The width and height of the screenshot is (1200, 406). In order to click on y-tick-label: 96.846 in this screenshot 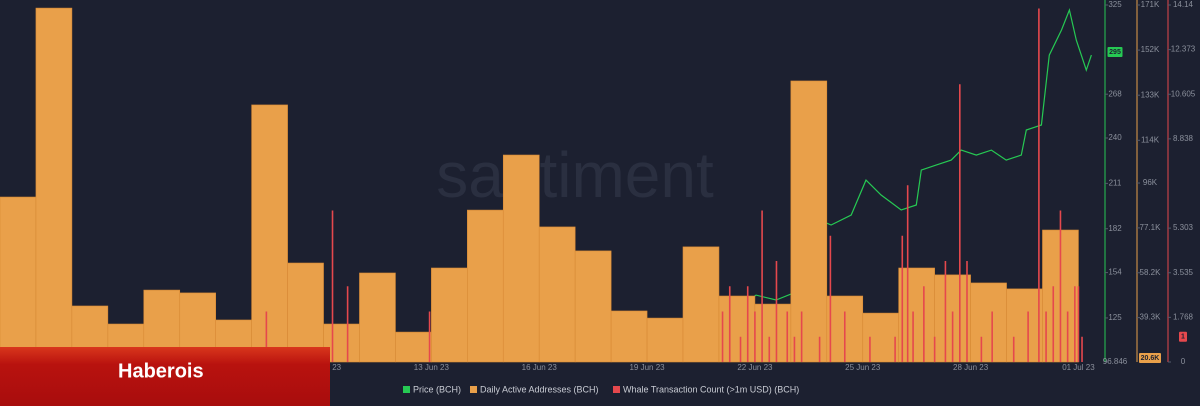, I will do `click(1115, 361)`.